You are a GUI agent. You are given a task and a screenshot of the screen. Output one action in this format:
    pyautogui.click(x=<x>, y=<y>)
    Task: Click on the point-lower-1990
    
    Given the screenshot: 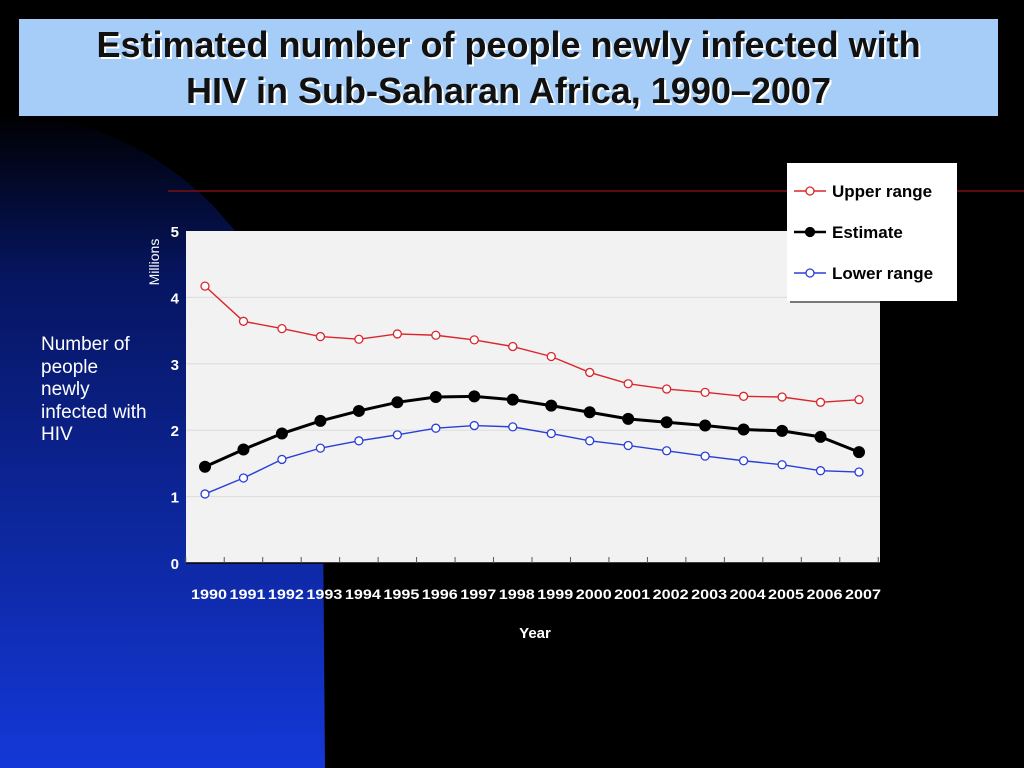 What is the action you would take?
    pyautogui.click(x=205, y=494)
    